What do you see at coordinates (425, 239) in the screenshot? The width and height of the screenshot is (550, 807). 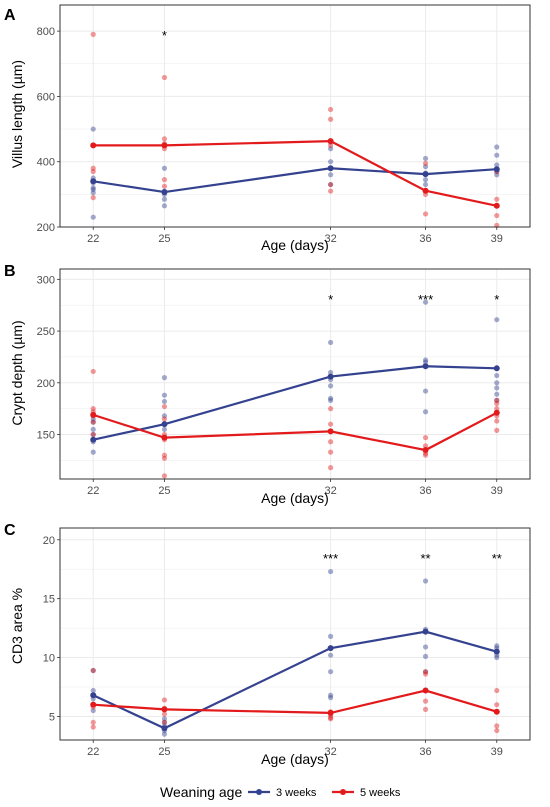 I see `panel-a-xtick-label: 36` at bounding box center [425, 239].